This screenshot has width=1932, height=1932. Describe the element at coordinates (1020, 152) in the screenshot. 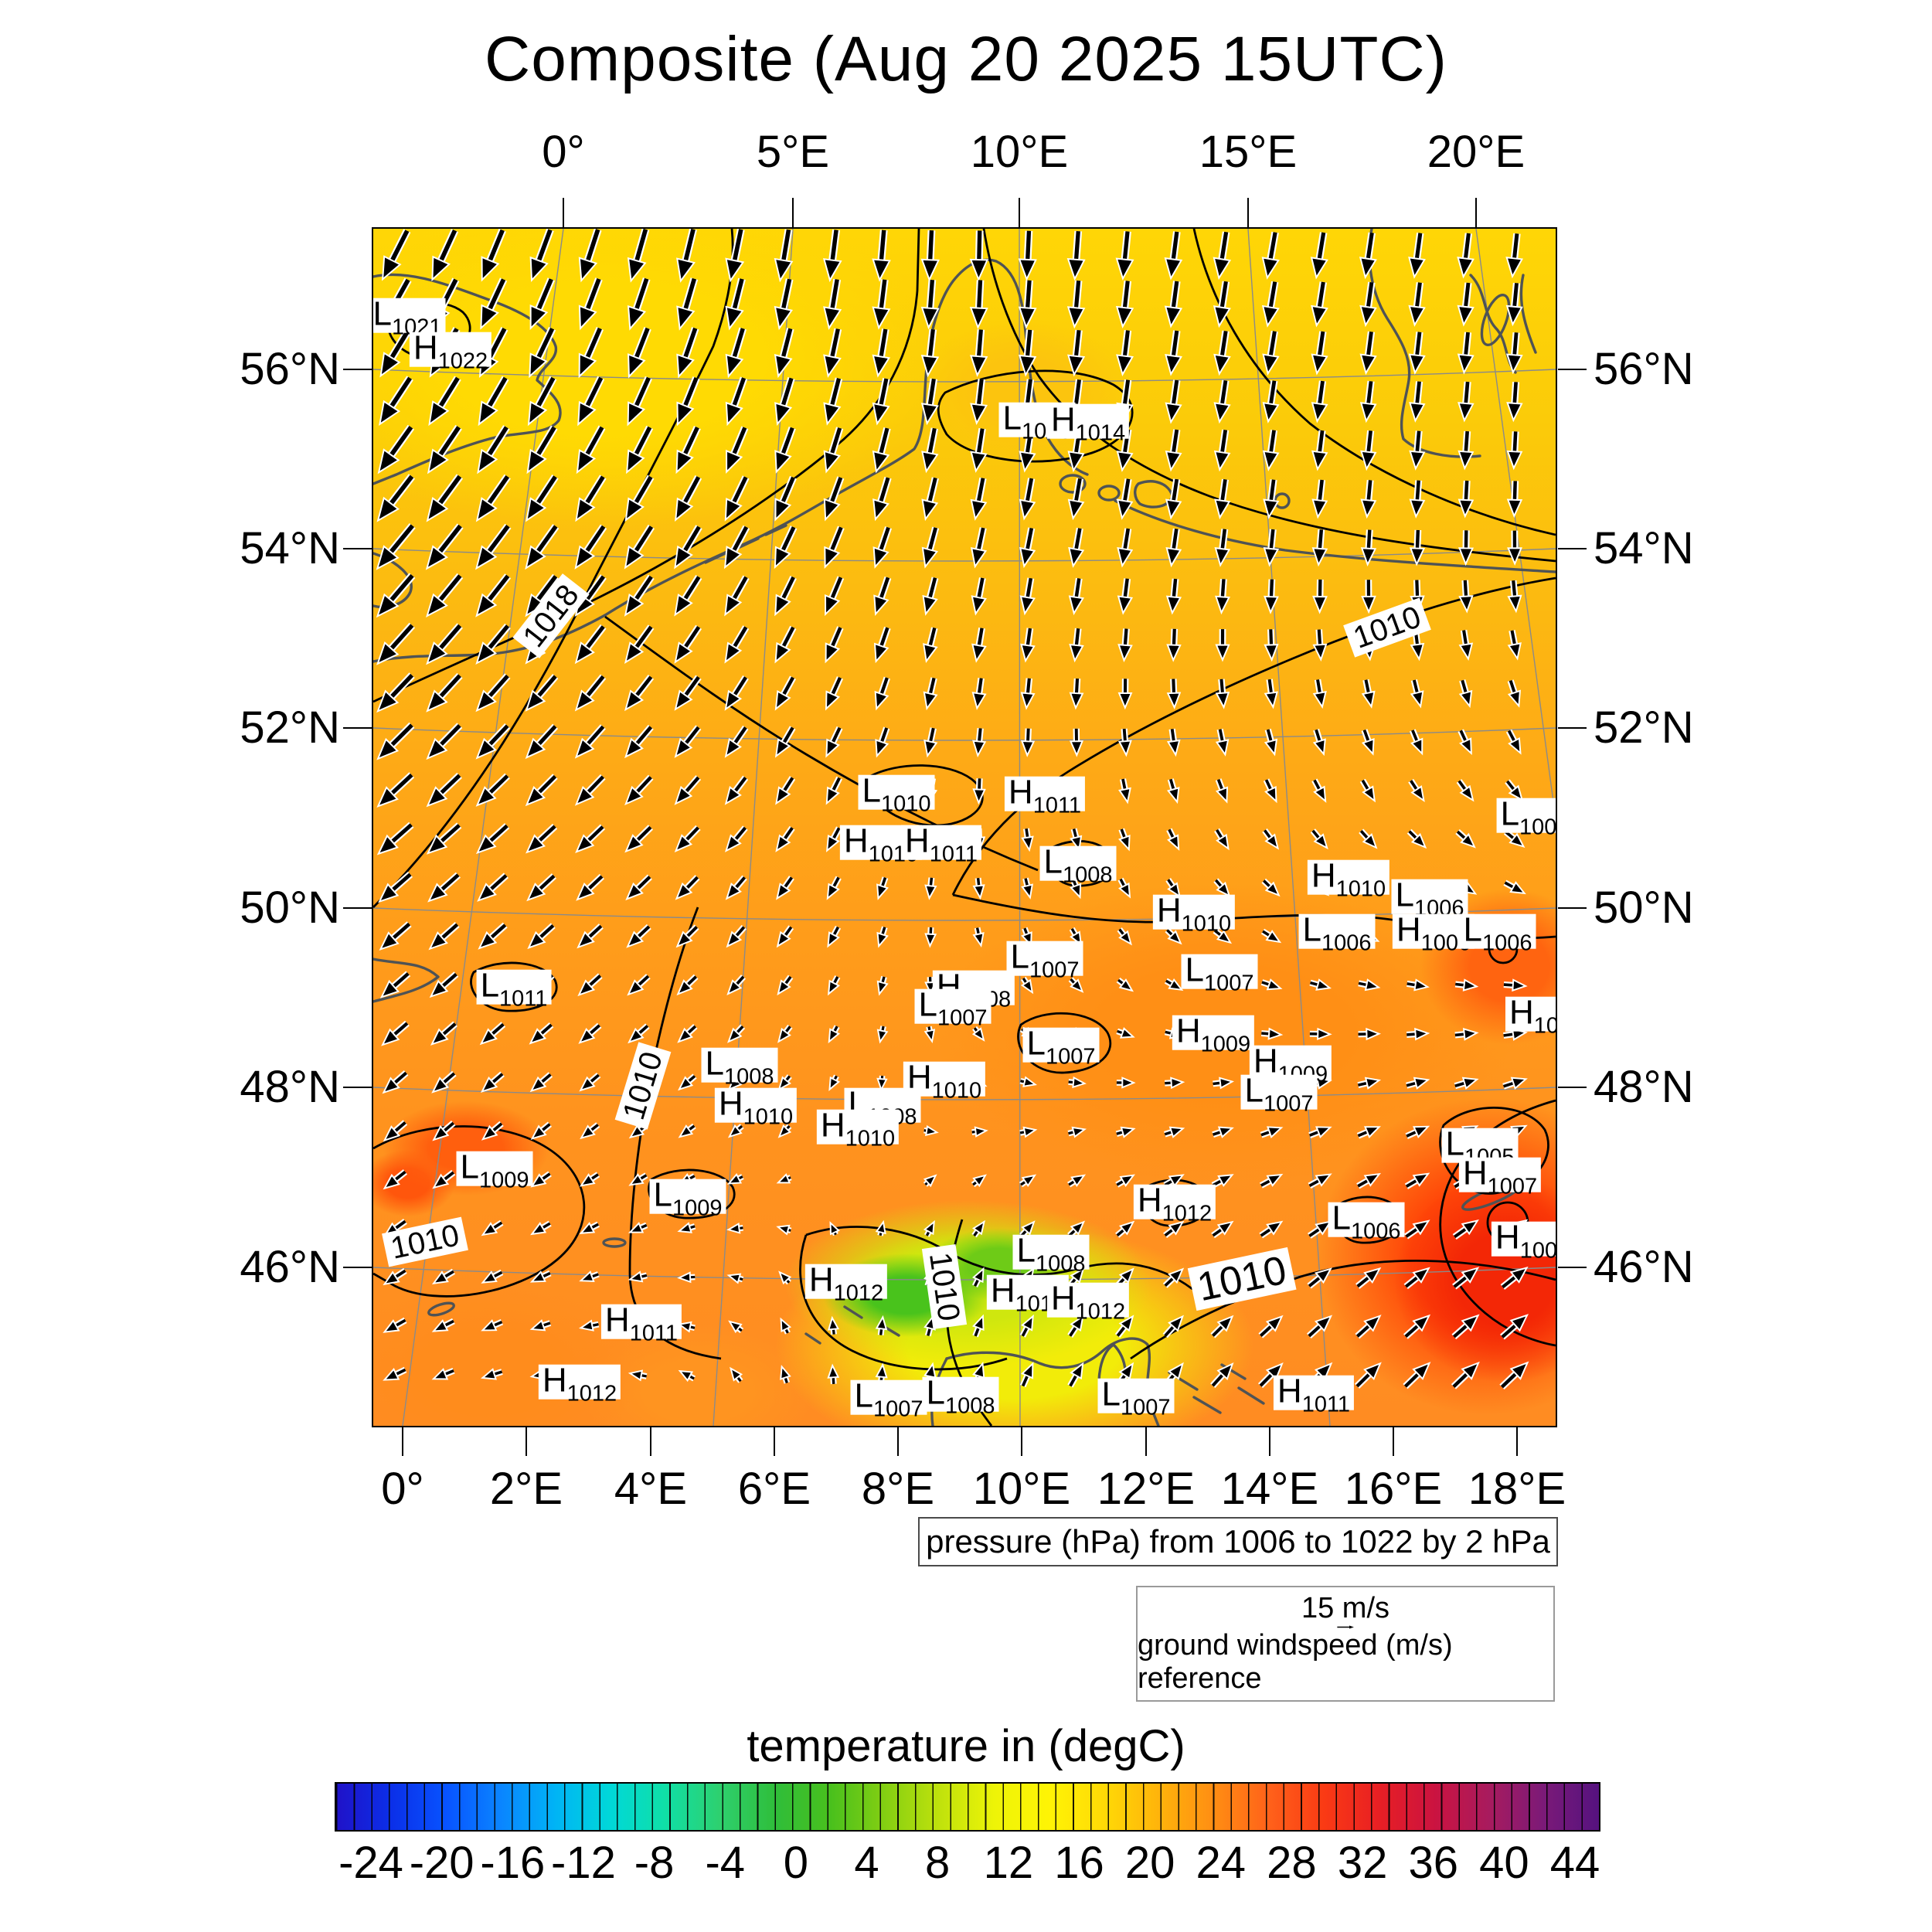

I see `x-axis-top-label: 10°E` at that location.